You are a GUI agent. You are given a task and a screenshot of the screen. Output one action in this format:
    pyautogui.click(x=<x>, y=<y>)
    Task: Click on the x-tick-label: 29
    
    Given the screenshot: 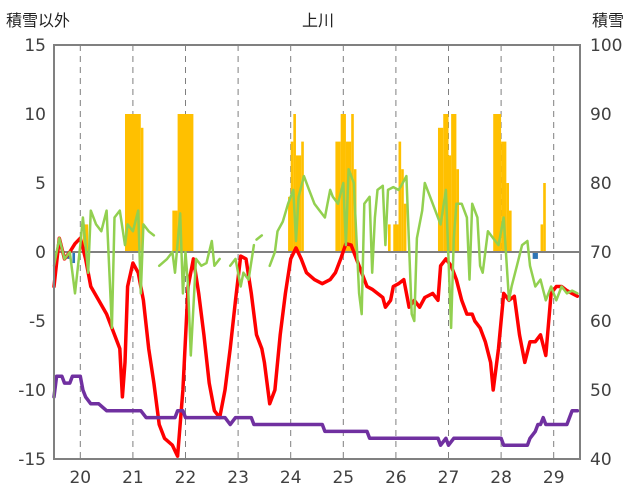 What is the action you would take?
    pyautogui.click(x=554, y=478)
    